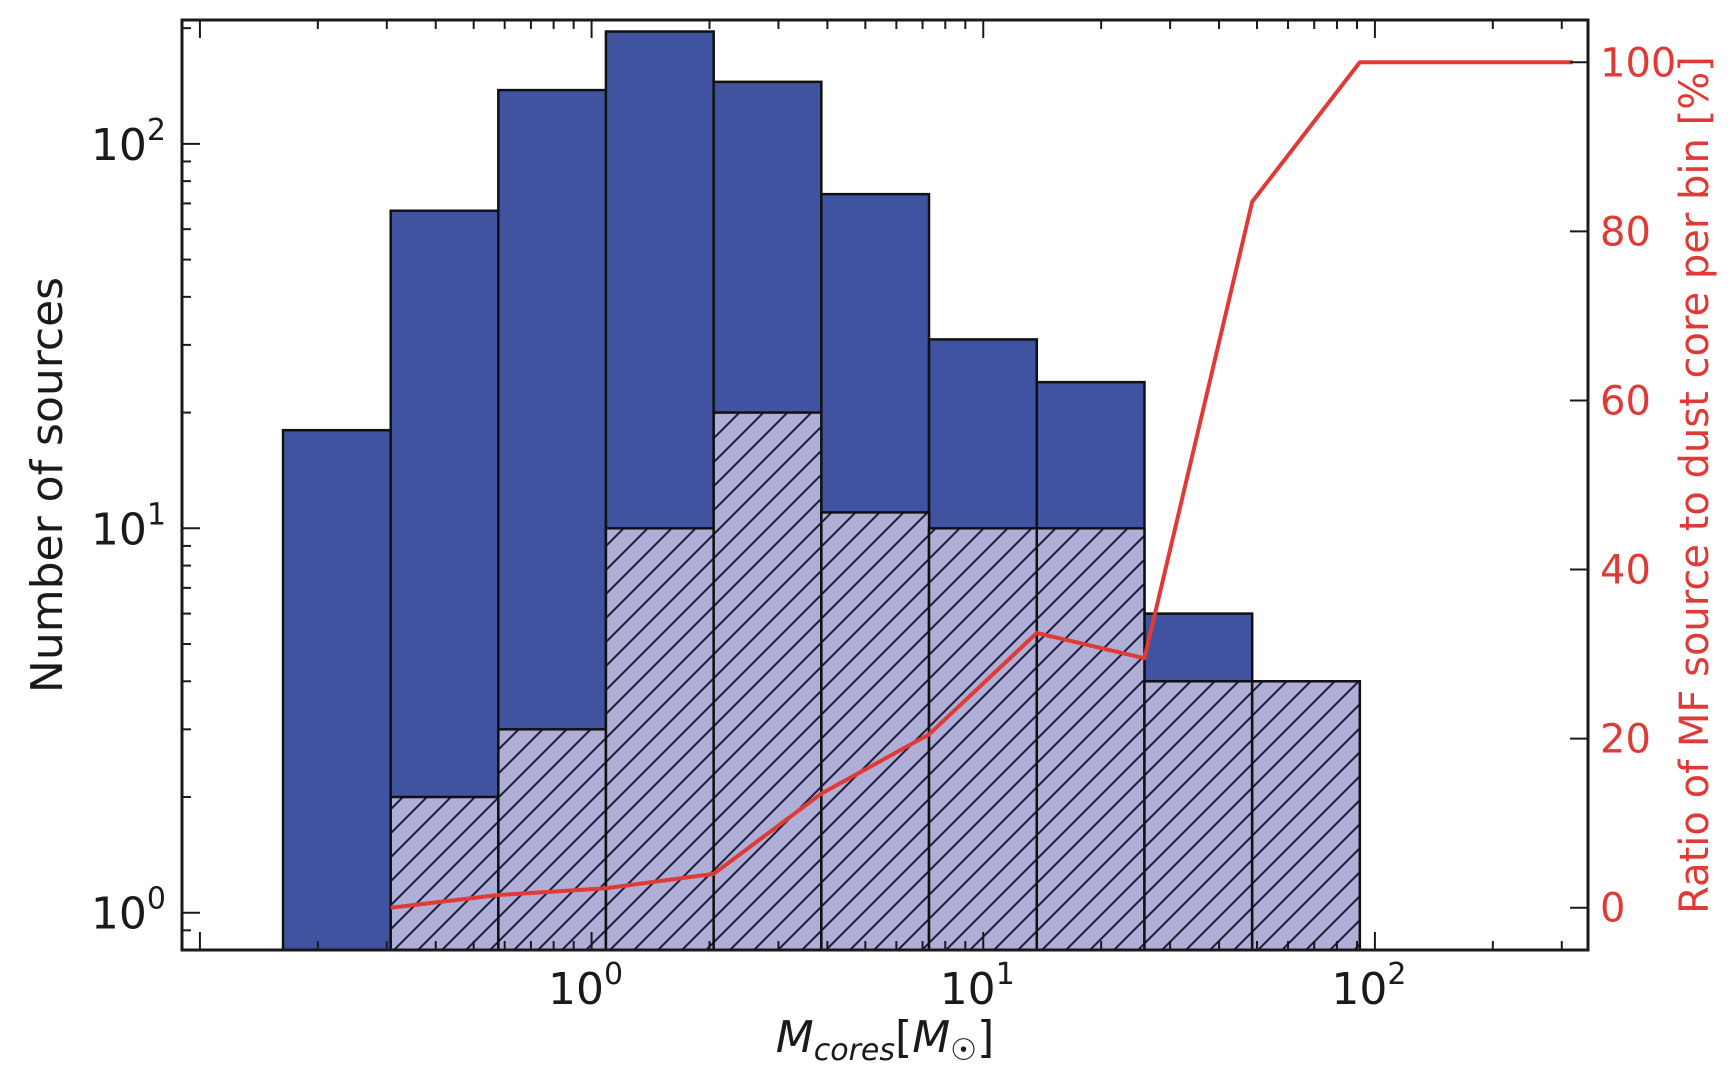  I want to click on x-tick-label: 10², so click(1368, 986).